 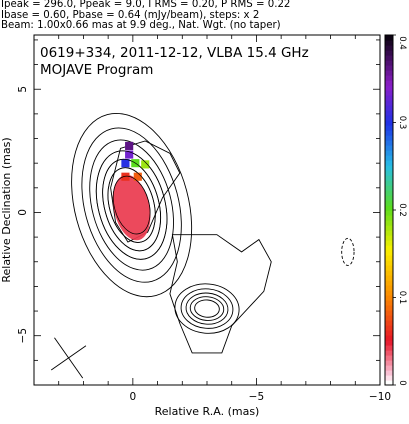 What do you see at coordinates (380, 397) in the screenshot?
I see `x-tick-label: −10` at bounding box center [380, 397].